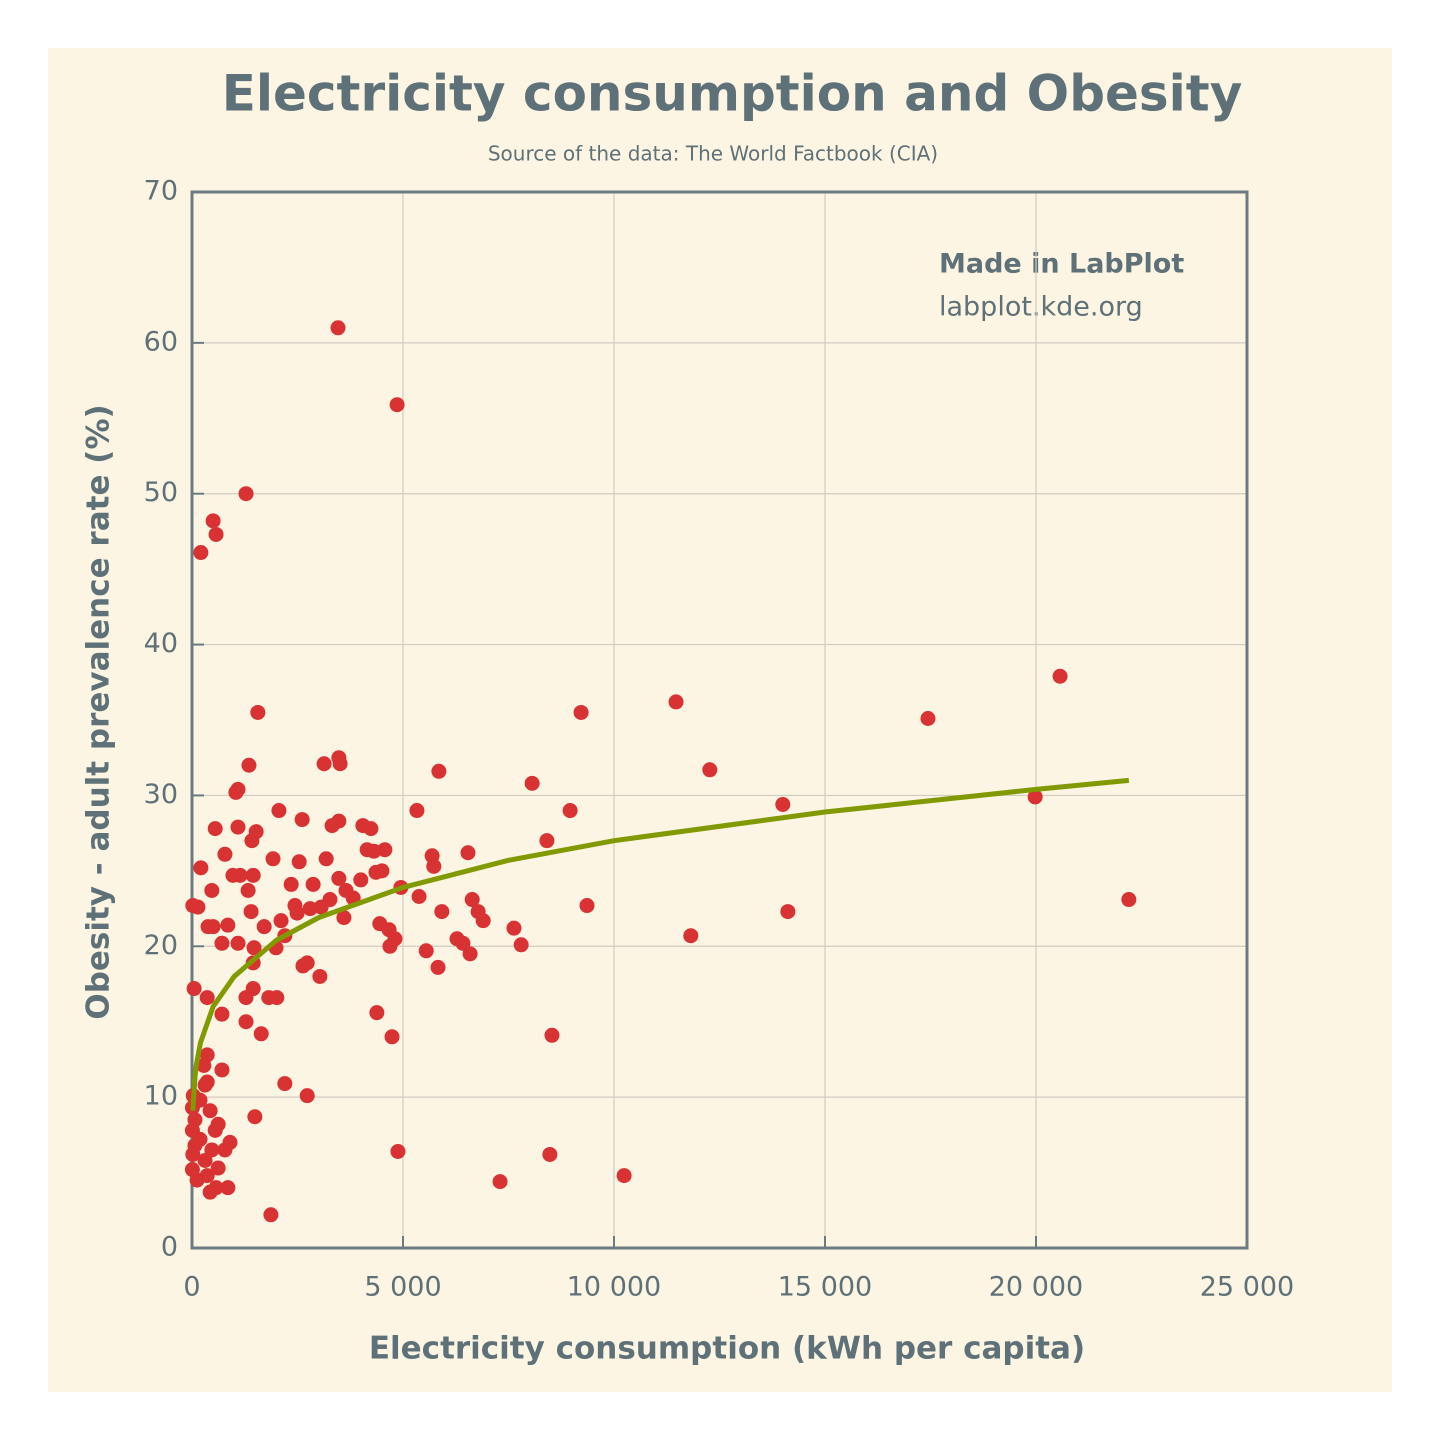 The width and height of the screenshot is (1440, 1440). I want to click on x-tick-label: 5 000, so click(402, 1287).